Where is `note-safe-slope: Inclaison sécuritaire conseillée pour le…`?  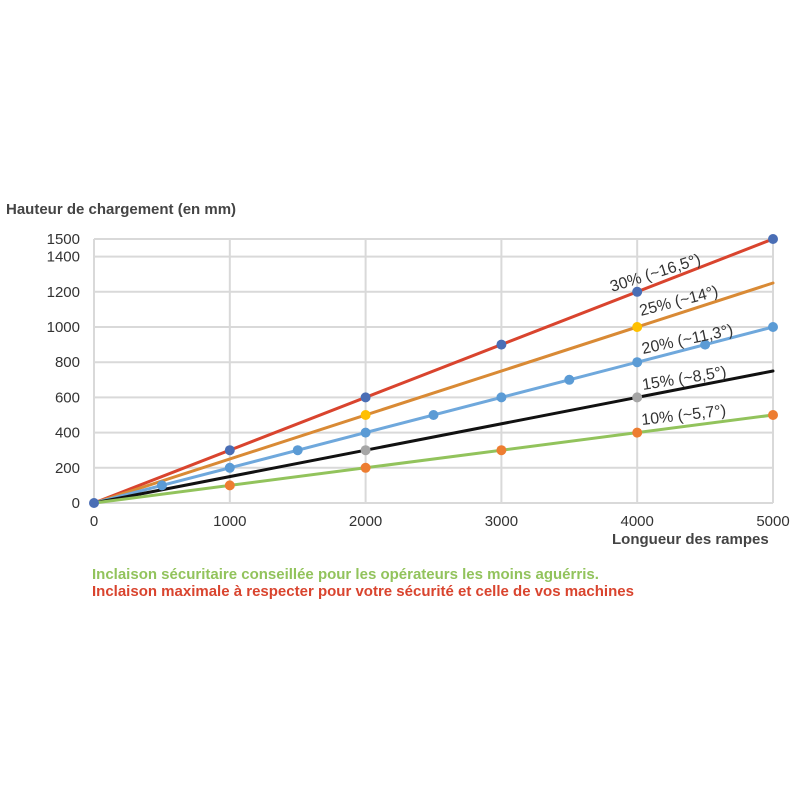
note-safe-slope: Inclaison sécuritaire conseillée pour le… is located at coordinates (345, 574).